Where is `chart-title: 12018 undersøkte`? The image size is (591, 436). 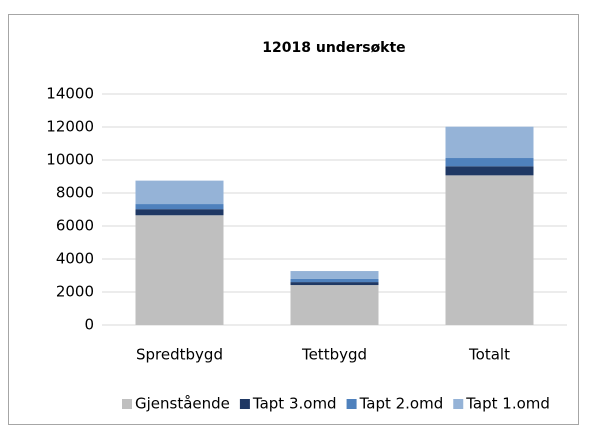 chart-title: 12018 undersøkte is located at coordinates (333, 48).